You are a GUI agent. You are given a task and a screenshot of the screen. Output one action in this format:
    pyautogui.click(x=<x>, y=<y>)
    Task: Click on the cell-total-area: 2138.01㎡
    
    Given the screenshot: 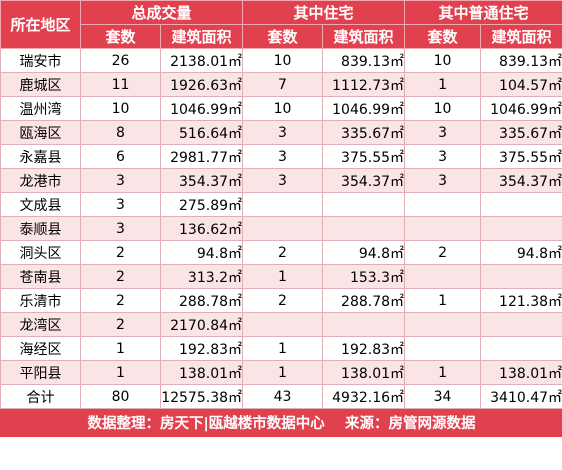 What is the action you would take?
    pyautogui.click(x=201, y=60)
    